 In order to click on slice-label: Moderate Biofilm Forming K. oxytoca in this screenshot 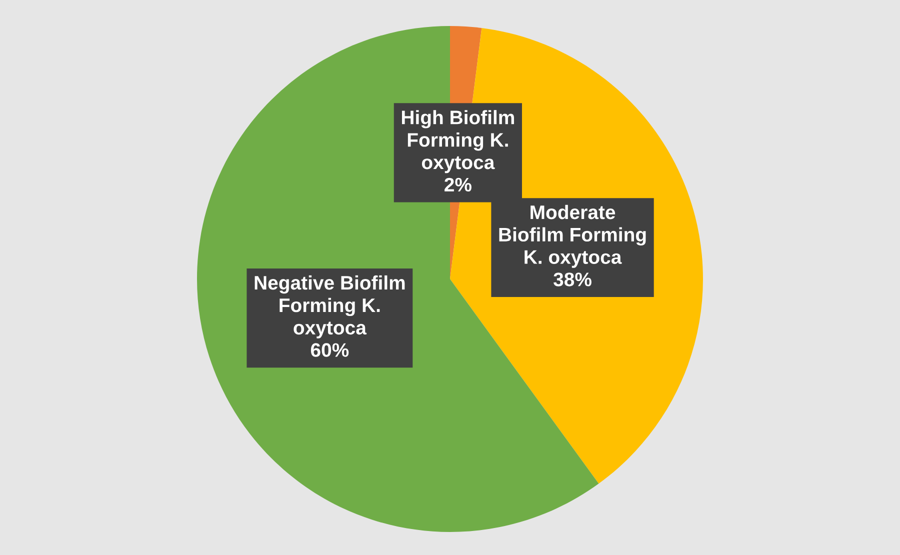, I will do `click(572, 236)`.